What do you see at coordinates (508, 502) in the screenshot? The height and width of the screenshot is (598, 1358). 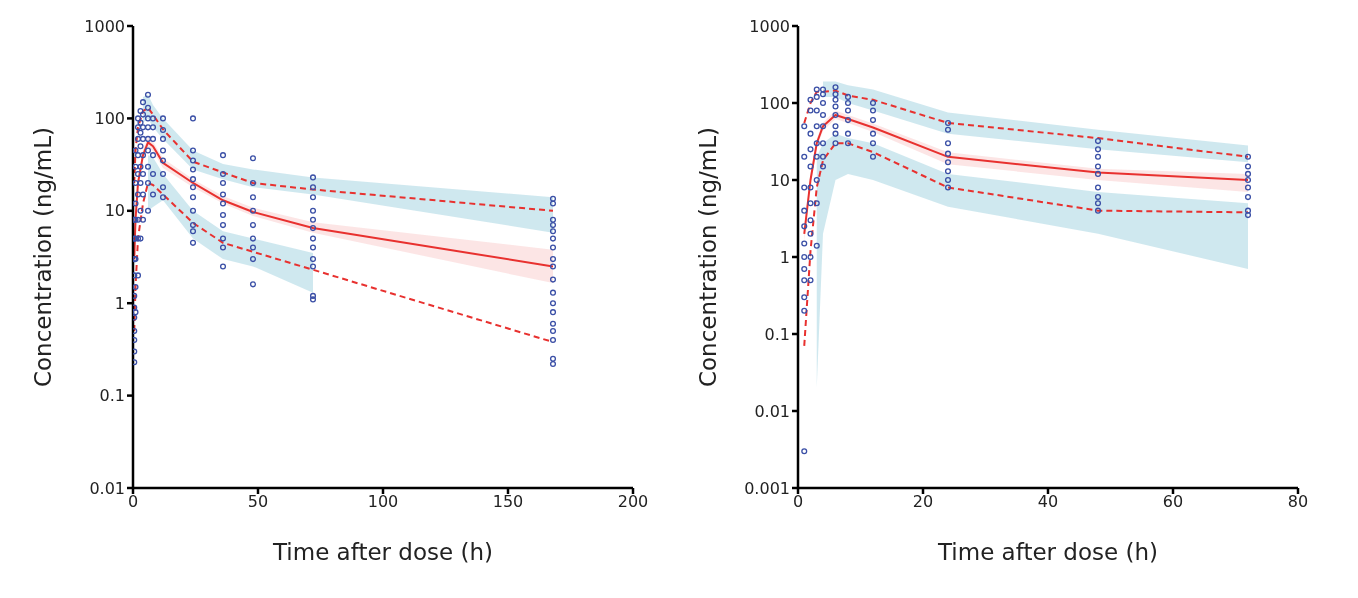 I see `x-tick-label: 150` at bounding box center [508, 502].